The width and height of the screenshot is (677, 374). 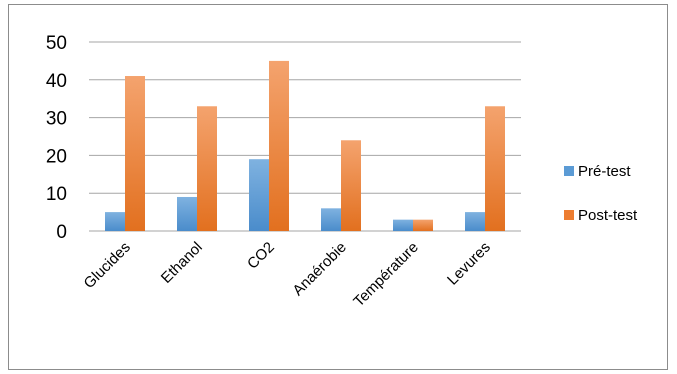 What do you see at coordinates (56, 43) in the screenshot?
I see `y-tick-label: 50` at bounding box center [56, 43].